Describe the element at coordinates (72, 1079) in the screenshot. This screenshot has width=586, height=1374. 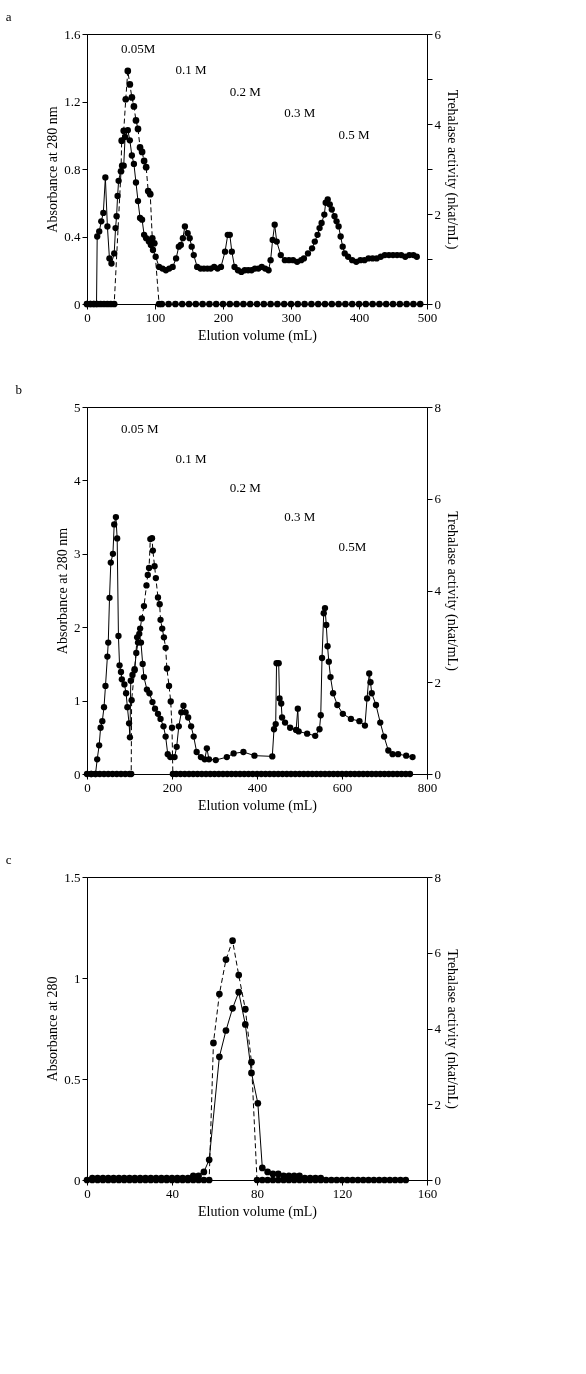
I see `y-tick-label: 0.5` at that location.